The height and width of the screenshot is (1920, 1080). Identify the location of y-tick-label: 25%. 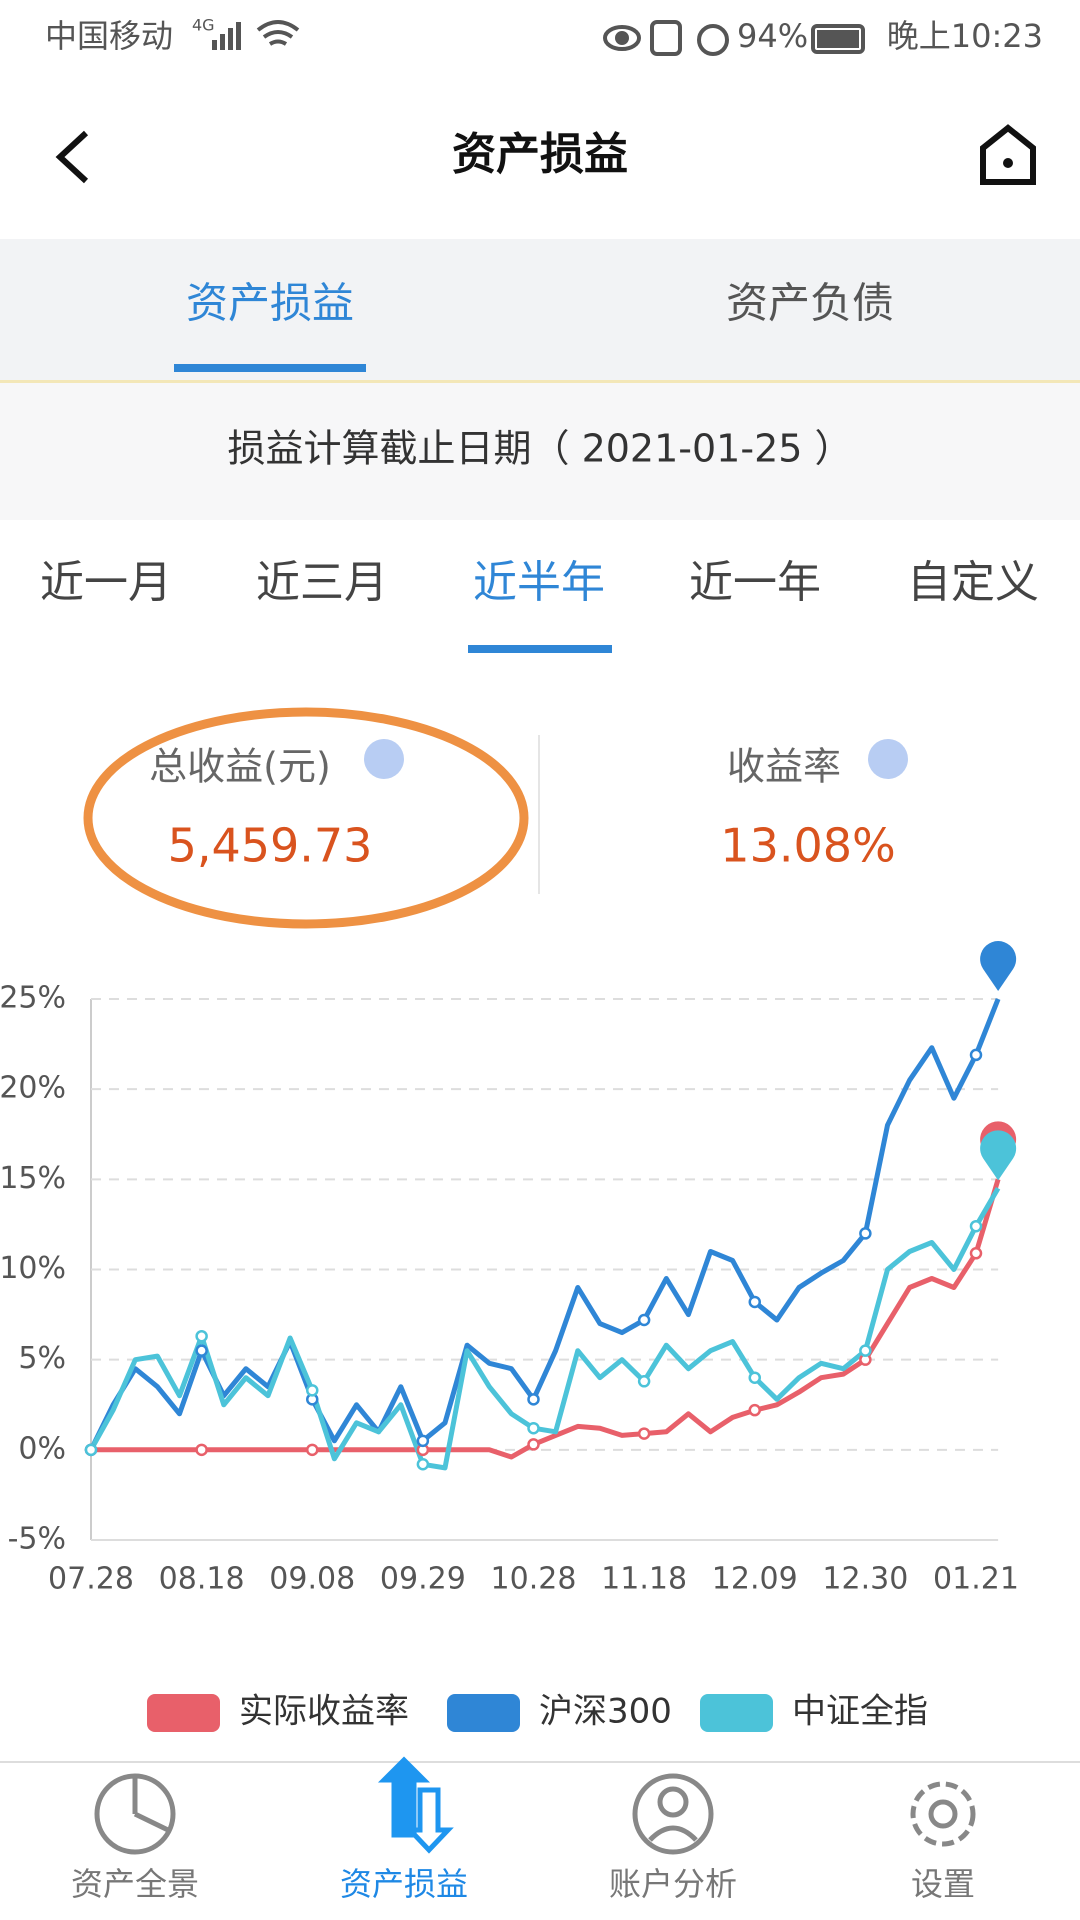
(33, 998).